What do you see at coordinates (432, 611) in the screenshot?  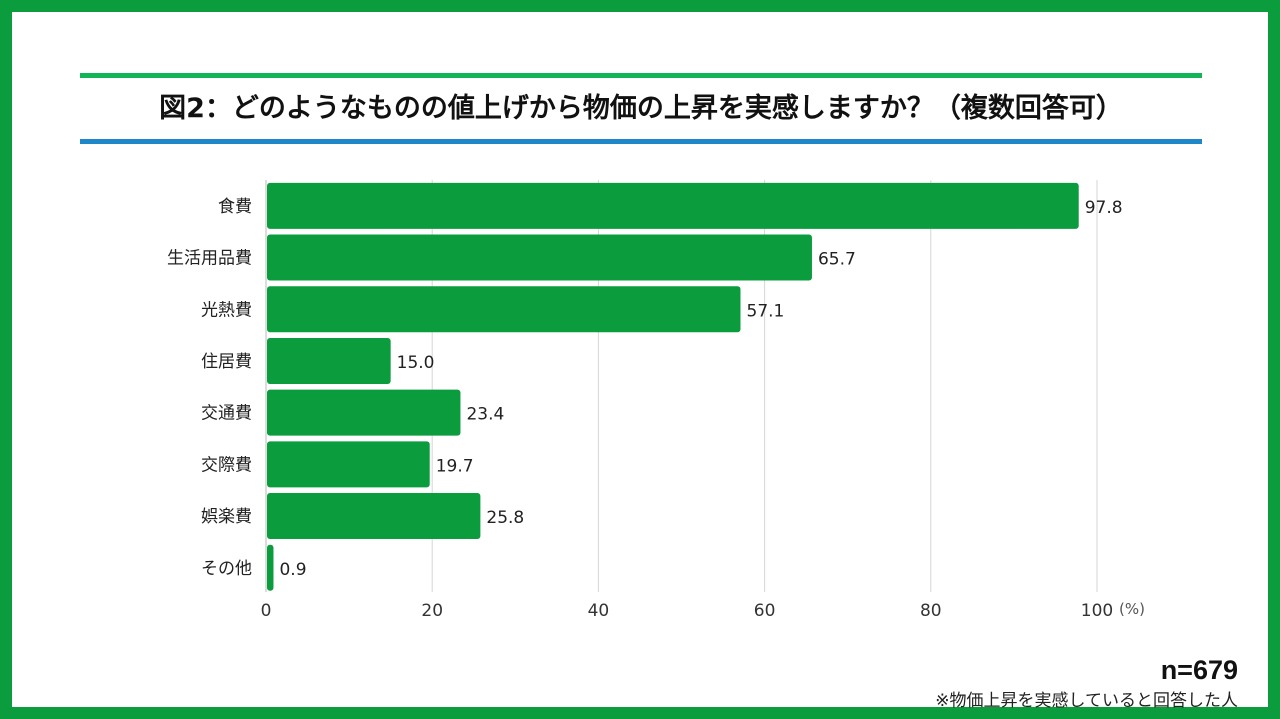 I see `x-tick-label: 20` at bounding box center [432, 611].